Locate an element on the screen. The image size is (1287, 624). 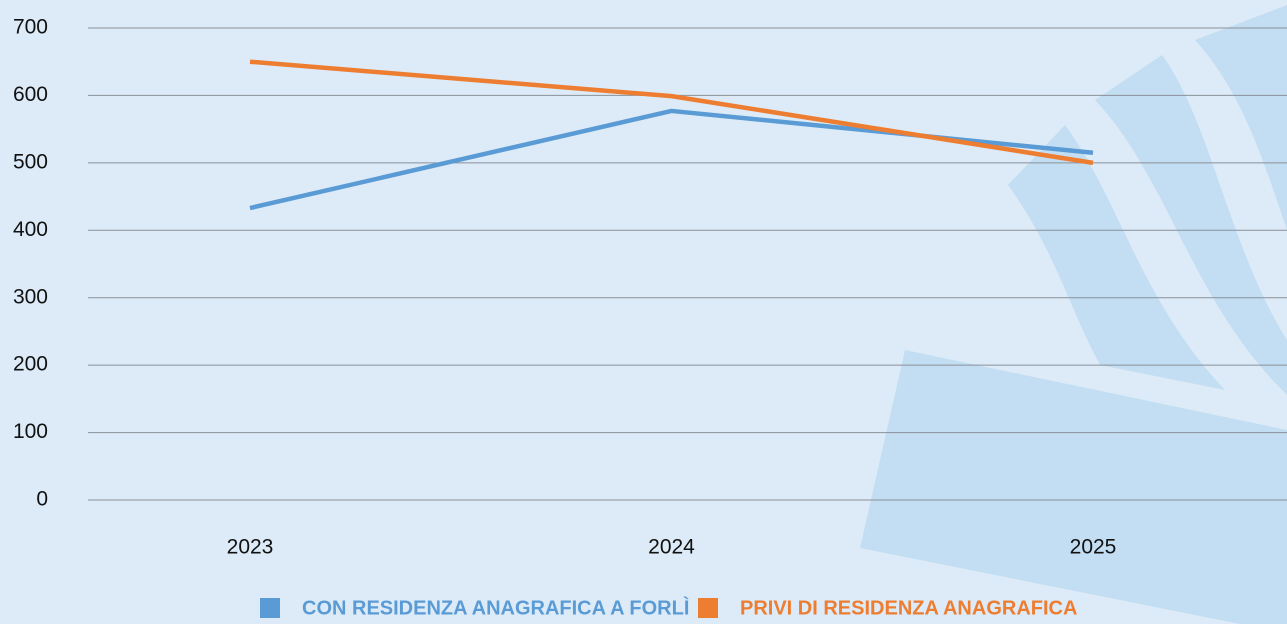
y-tick-label: 500 is located at coordinates (30, 161).